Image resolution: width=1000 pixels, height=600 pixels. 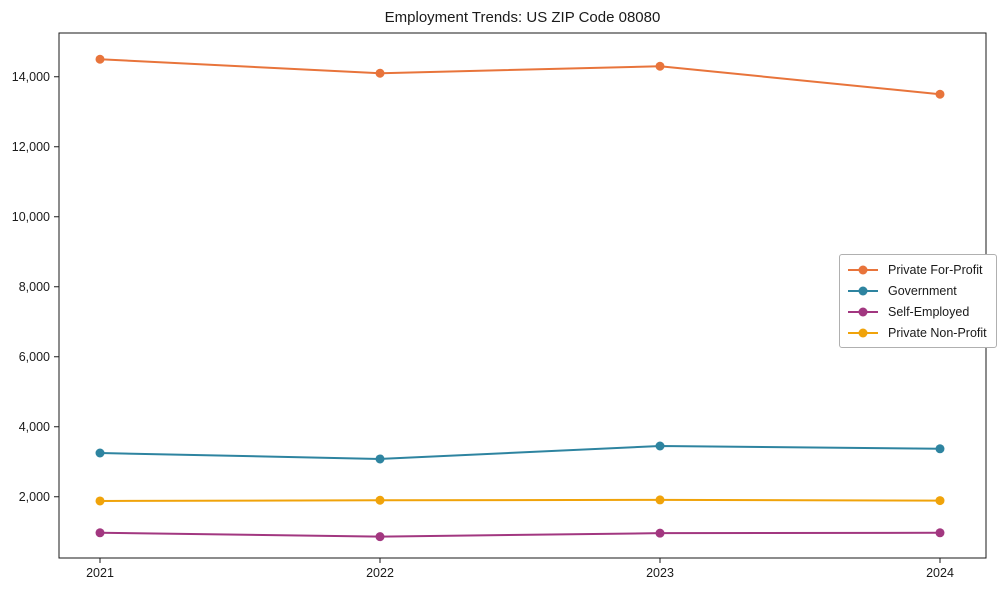 What do you see at coordinates (940, 573) in the screenshot?
I see `x-tick-label: 2024` at bounding box center [940, 573].